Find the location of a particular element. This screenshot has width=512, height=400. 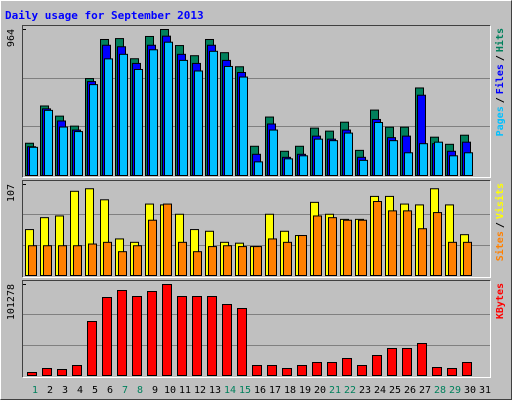

legend-entry: KBytes is located at coordinates (500, 301).